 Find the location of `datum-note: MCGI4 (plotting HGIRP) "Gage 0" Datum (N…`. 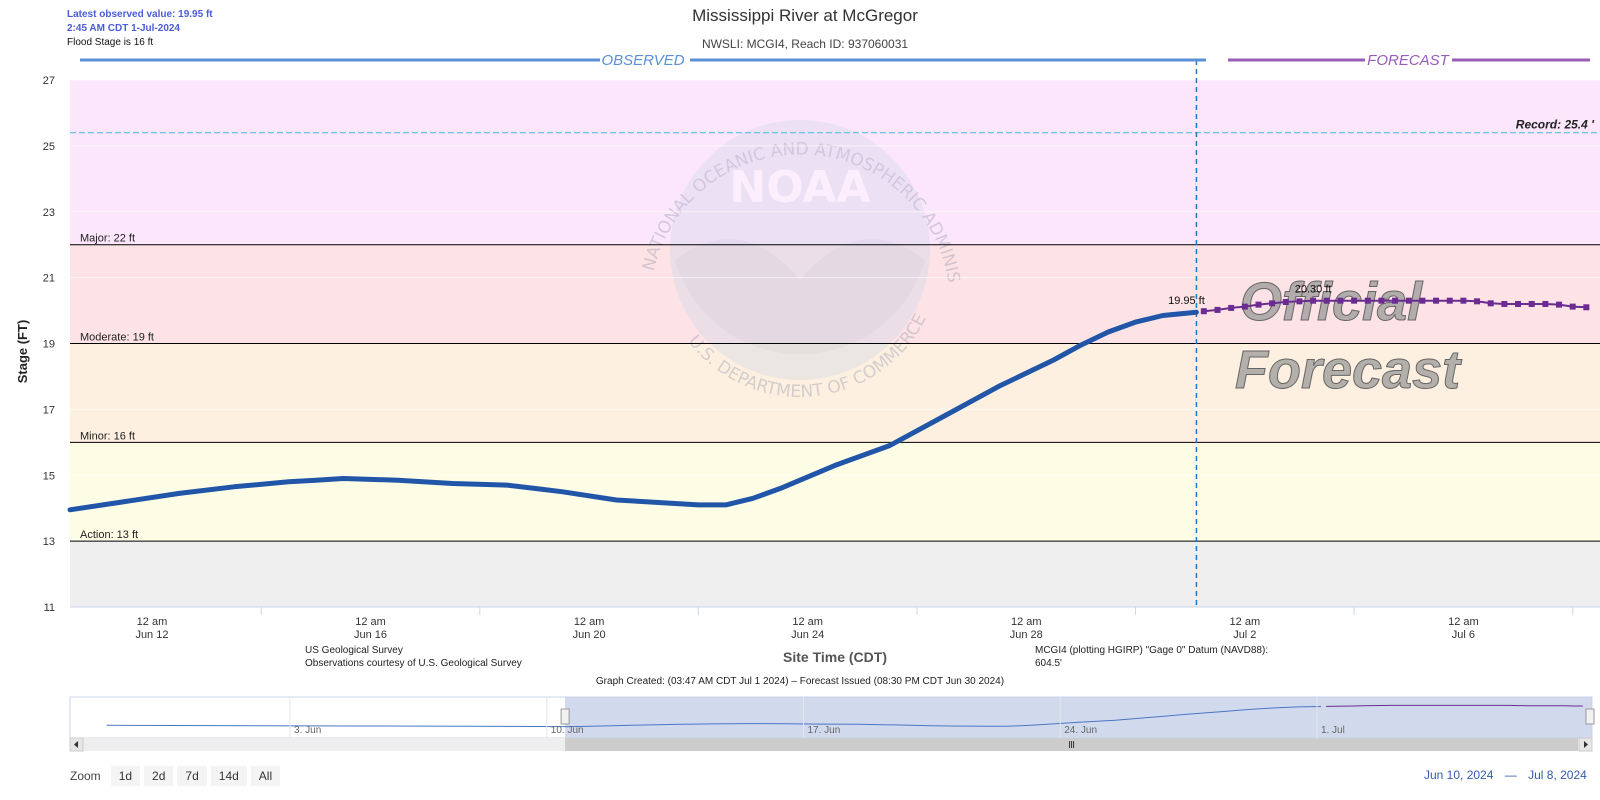

datum-note: MCGI4 (plotting HGIRP) "Gage 0" Datum (N… is located at coordinates (1152, 657).